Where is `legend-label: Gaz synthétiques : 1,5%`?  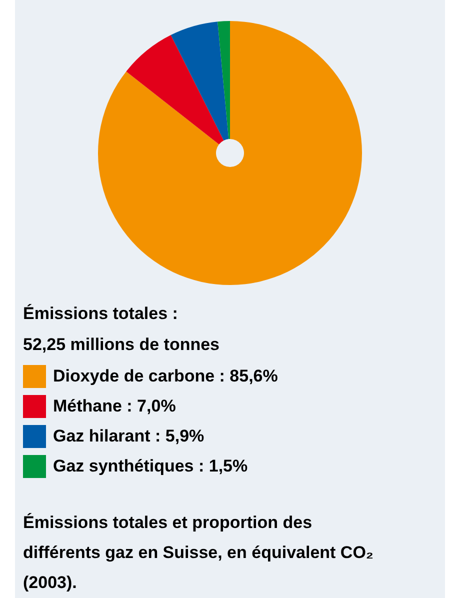
legend-label: Gaz synthétiques : 1,5% is located at coordinates (150, 466).